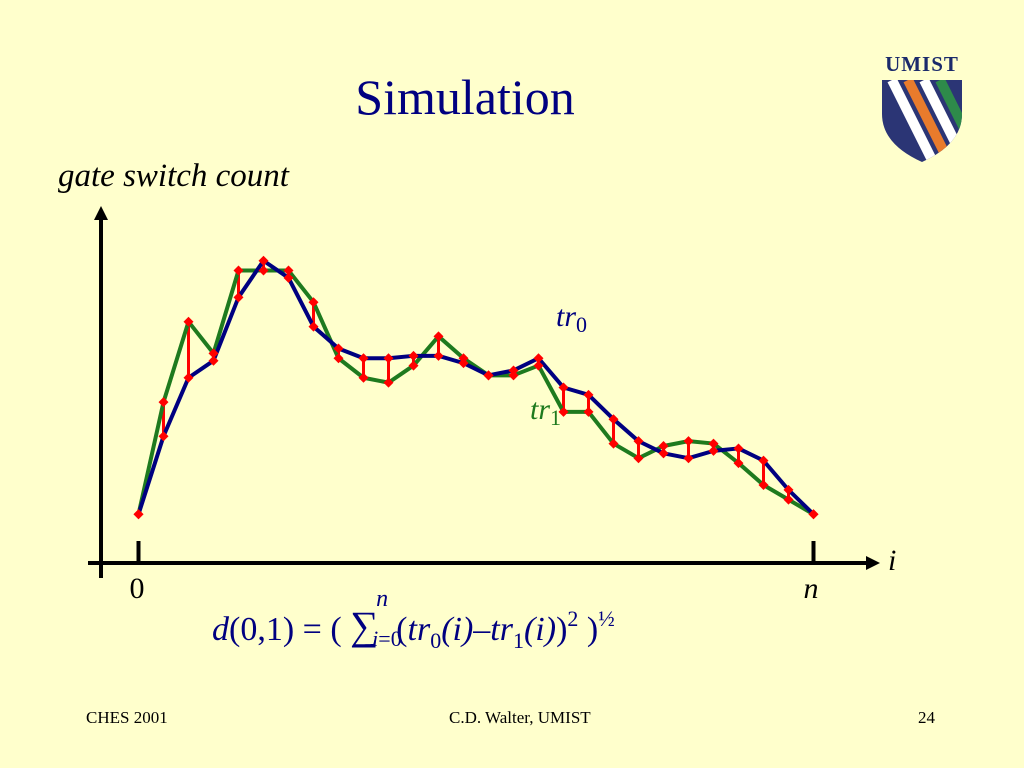 The width and height of the screenshot is (1024, 768). Describe the element at coordinates (137, 588) in the screenshot. I see `x-tick-label-zero: 0` at that location.